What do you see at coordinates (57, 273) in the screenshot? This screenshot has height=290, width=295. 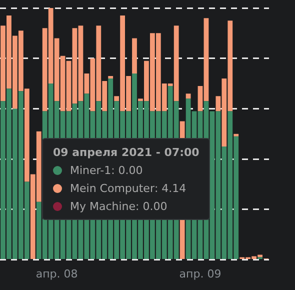 I see `x-tick-label: апр. 08` at bounding box center [57, 273].